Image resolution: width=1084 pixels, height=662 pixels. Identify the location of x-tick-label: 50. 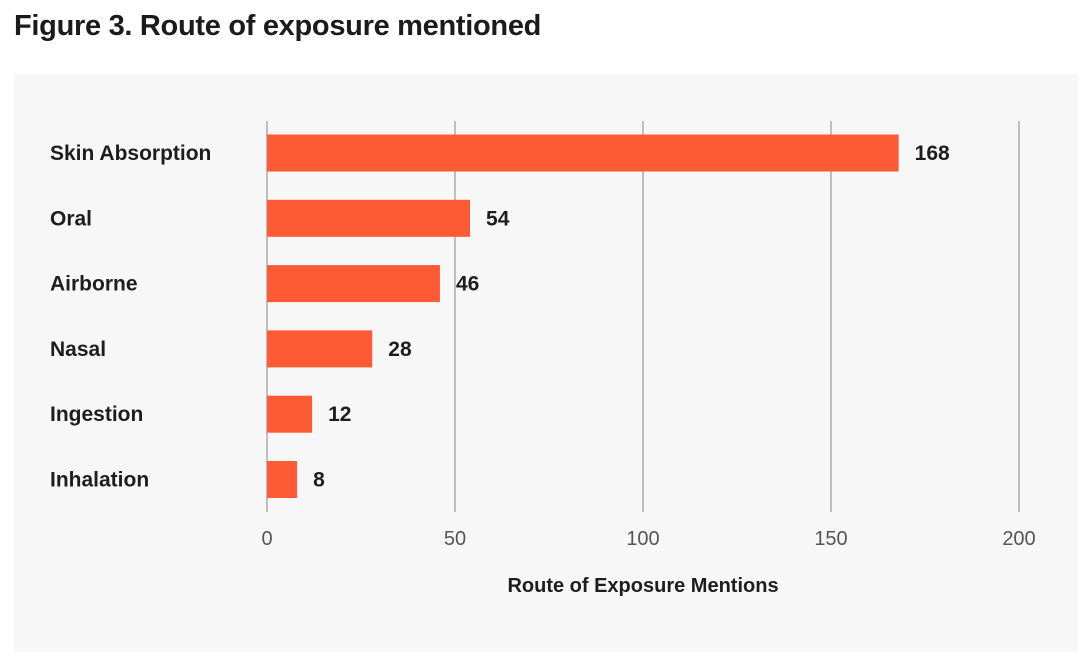
(455, 539).